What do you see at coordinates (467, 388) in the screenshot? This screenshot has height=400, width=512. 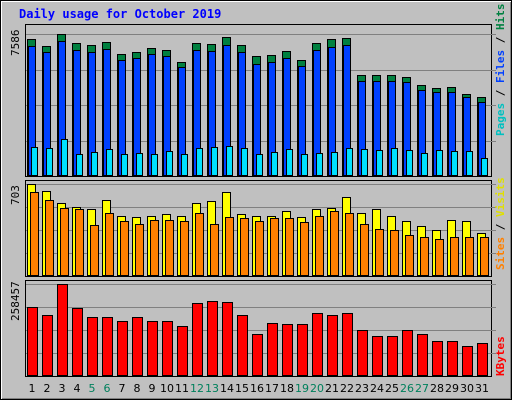 I see `day-label-30: 30` at bounding box center [467, 388].